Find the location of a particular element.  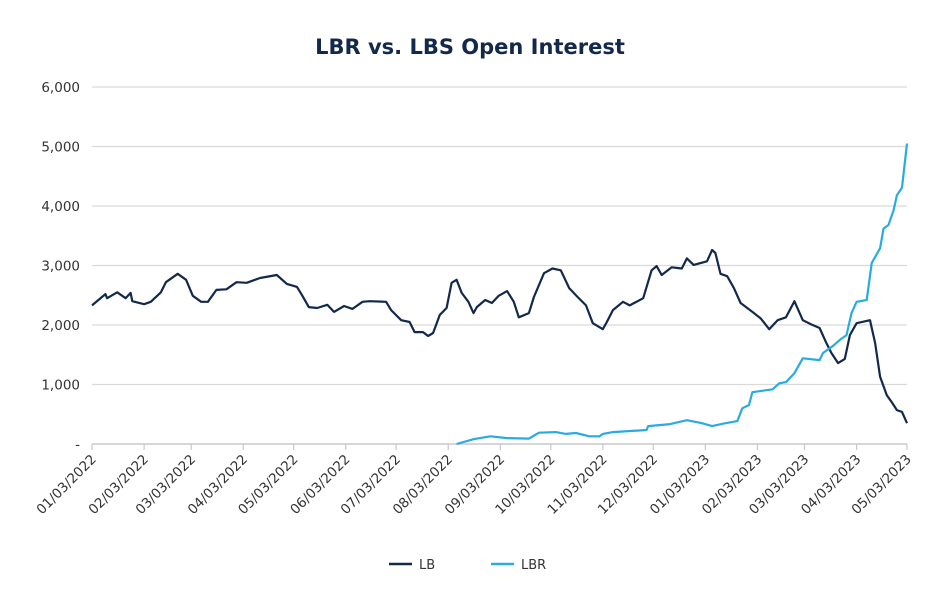

legend-label-lb: LB is located at coordinates (427, 565).